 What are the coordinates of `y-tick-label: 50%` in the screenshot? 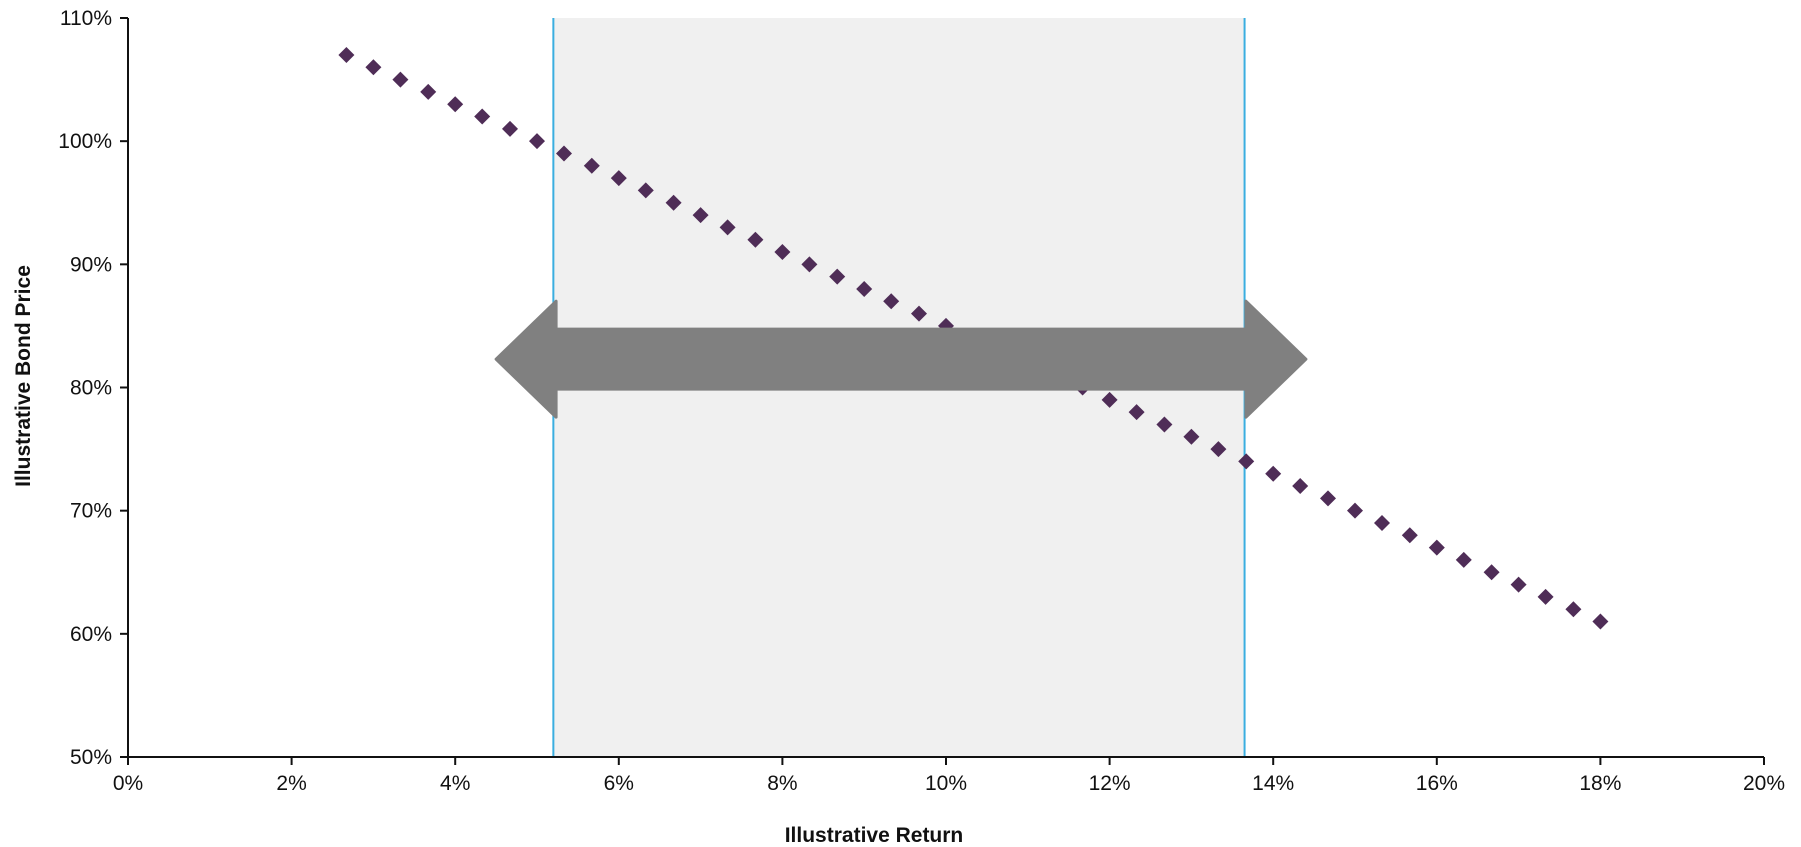 It's located at (91, 757).